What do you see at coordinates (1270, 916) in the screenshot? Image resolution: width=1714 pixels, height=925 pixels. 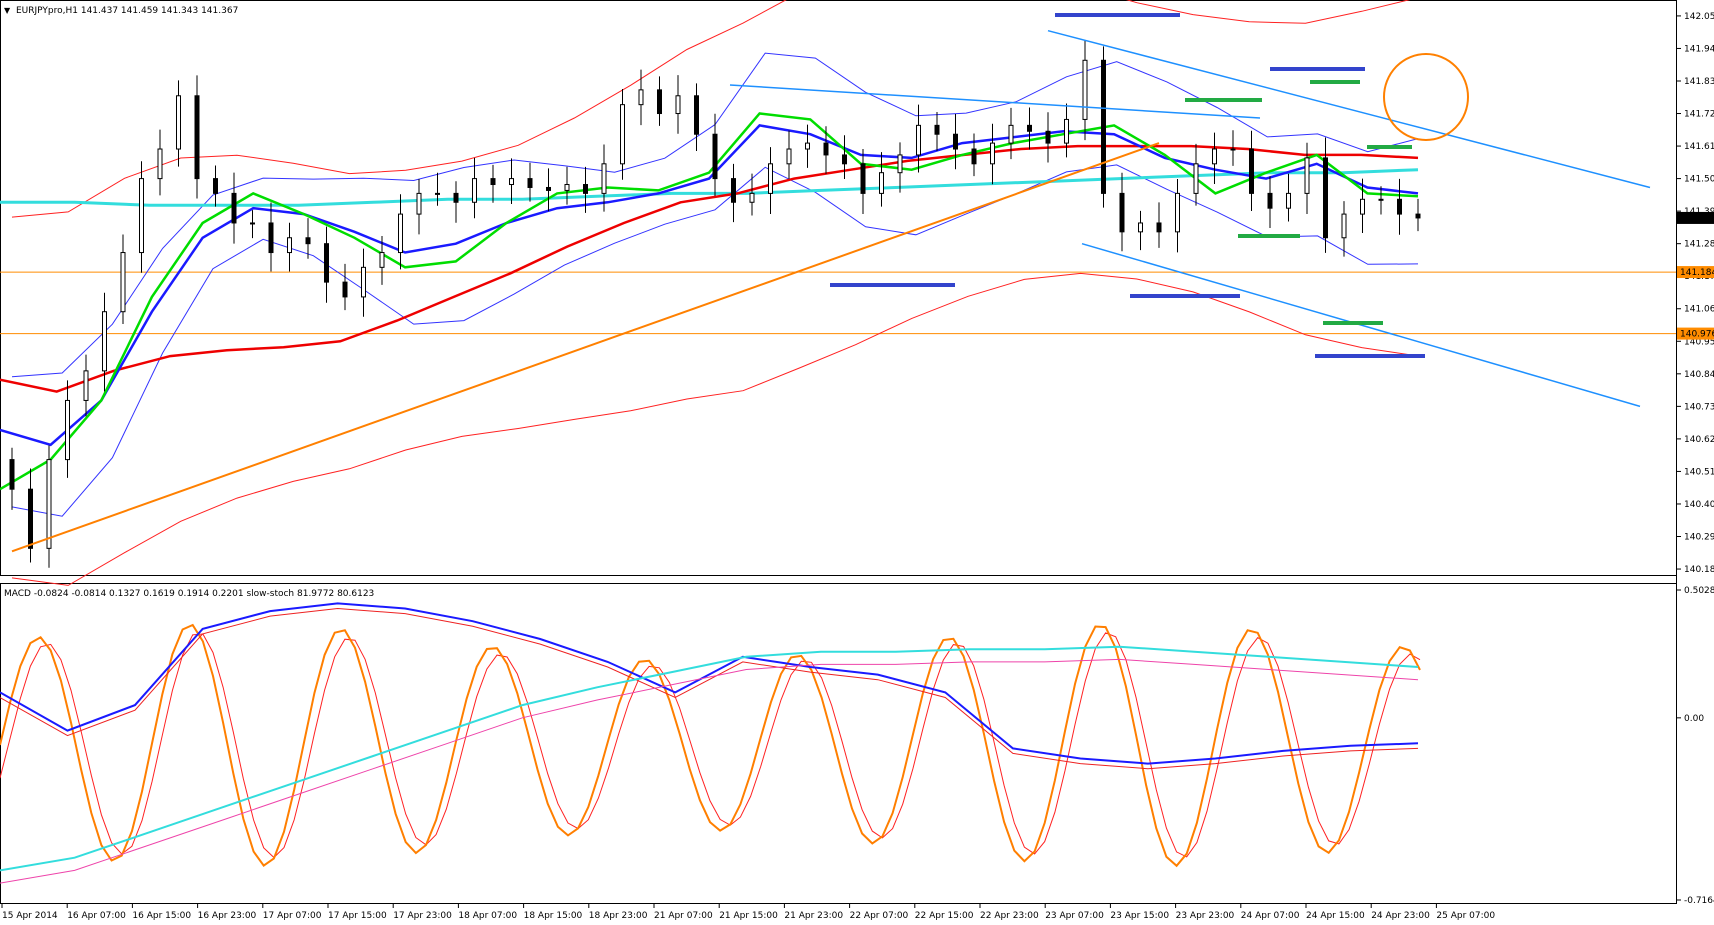 I see `time-tick-label: 24 Apr 07:00` at bounding box center [1270, 916].